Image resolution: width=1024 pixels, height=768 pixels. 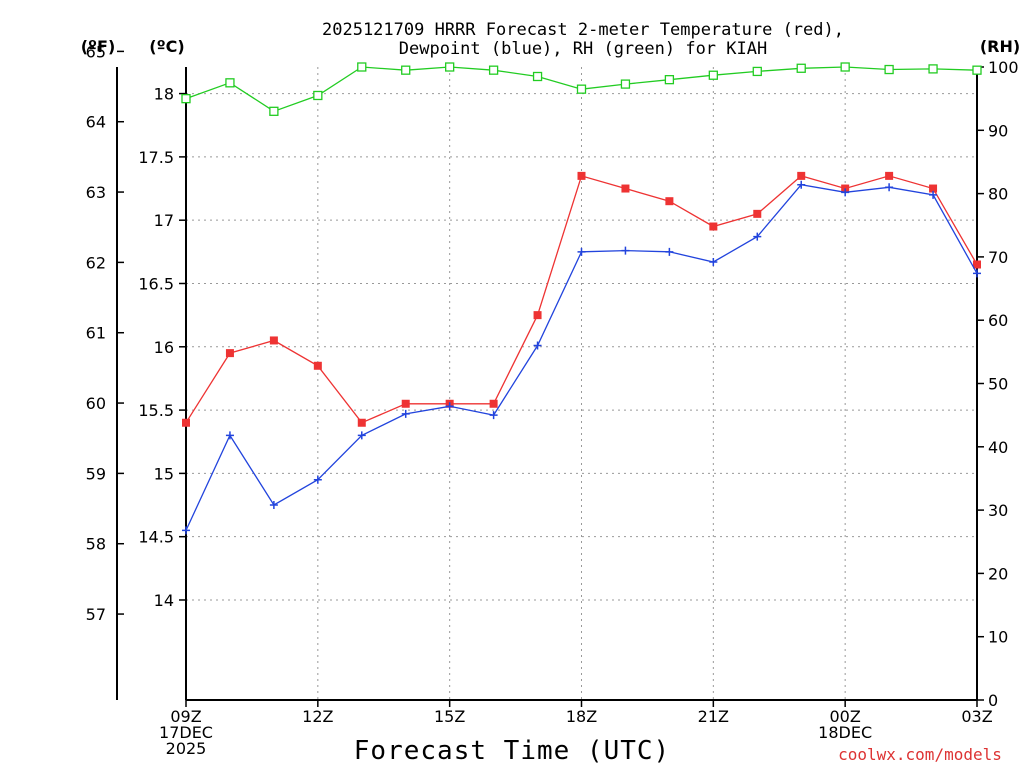 What do you see at coordinates (449, 716) in the screenshot?
I see `x-tick-label: 15Z` at bounding box center [449, 716].